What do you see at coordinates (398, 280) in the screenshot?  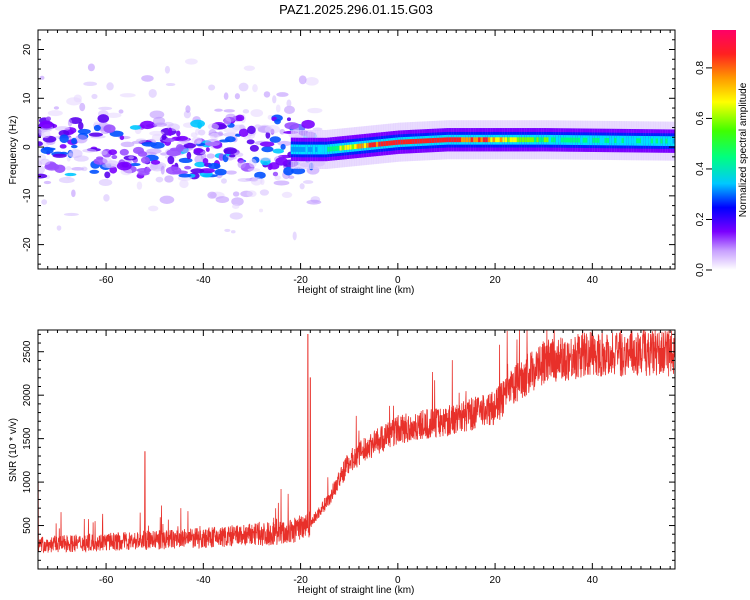 I see `x-tick-label: 0` at bounding box center [398, 280].